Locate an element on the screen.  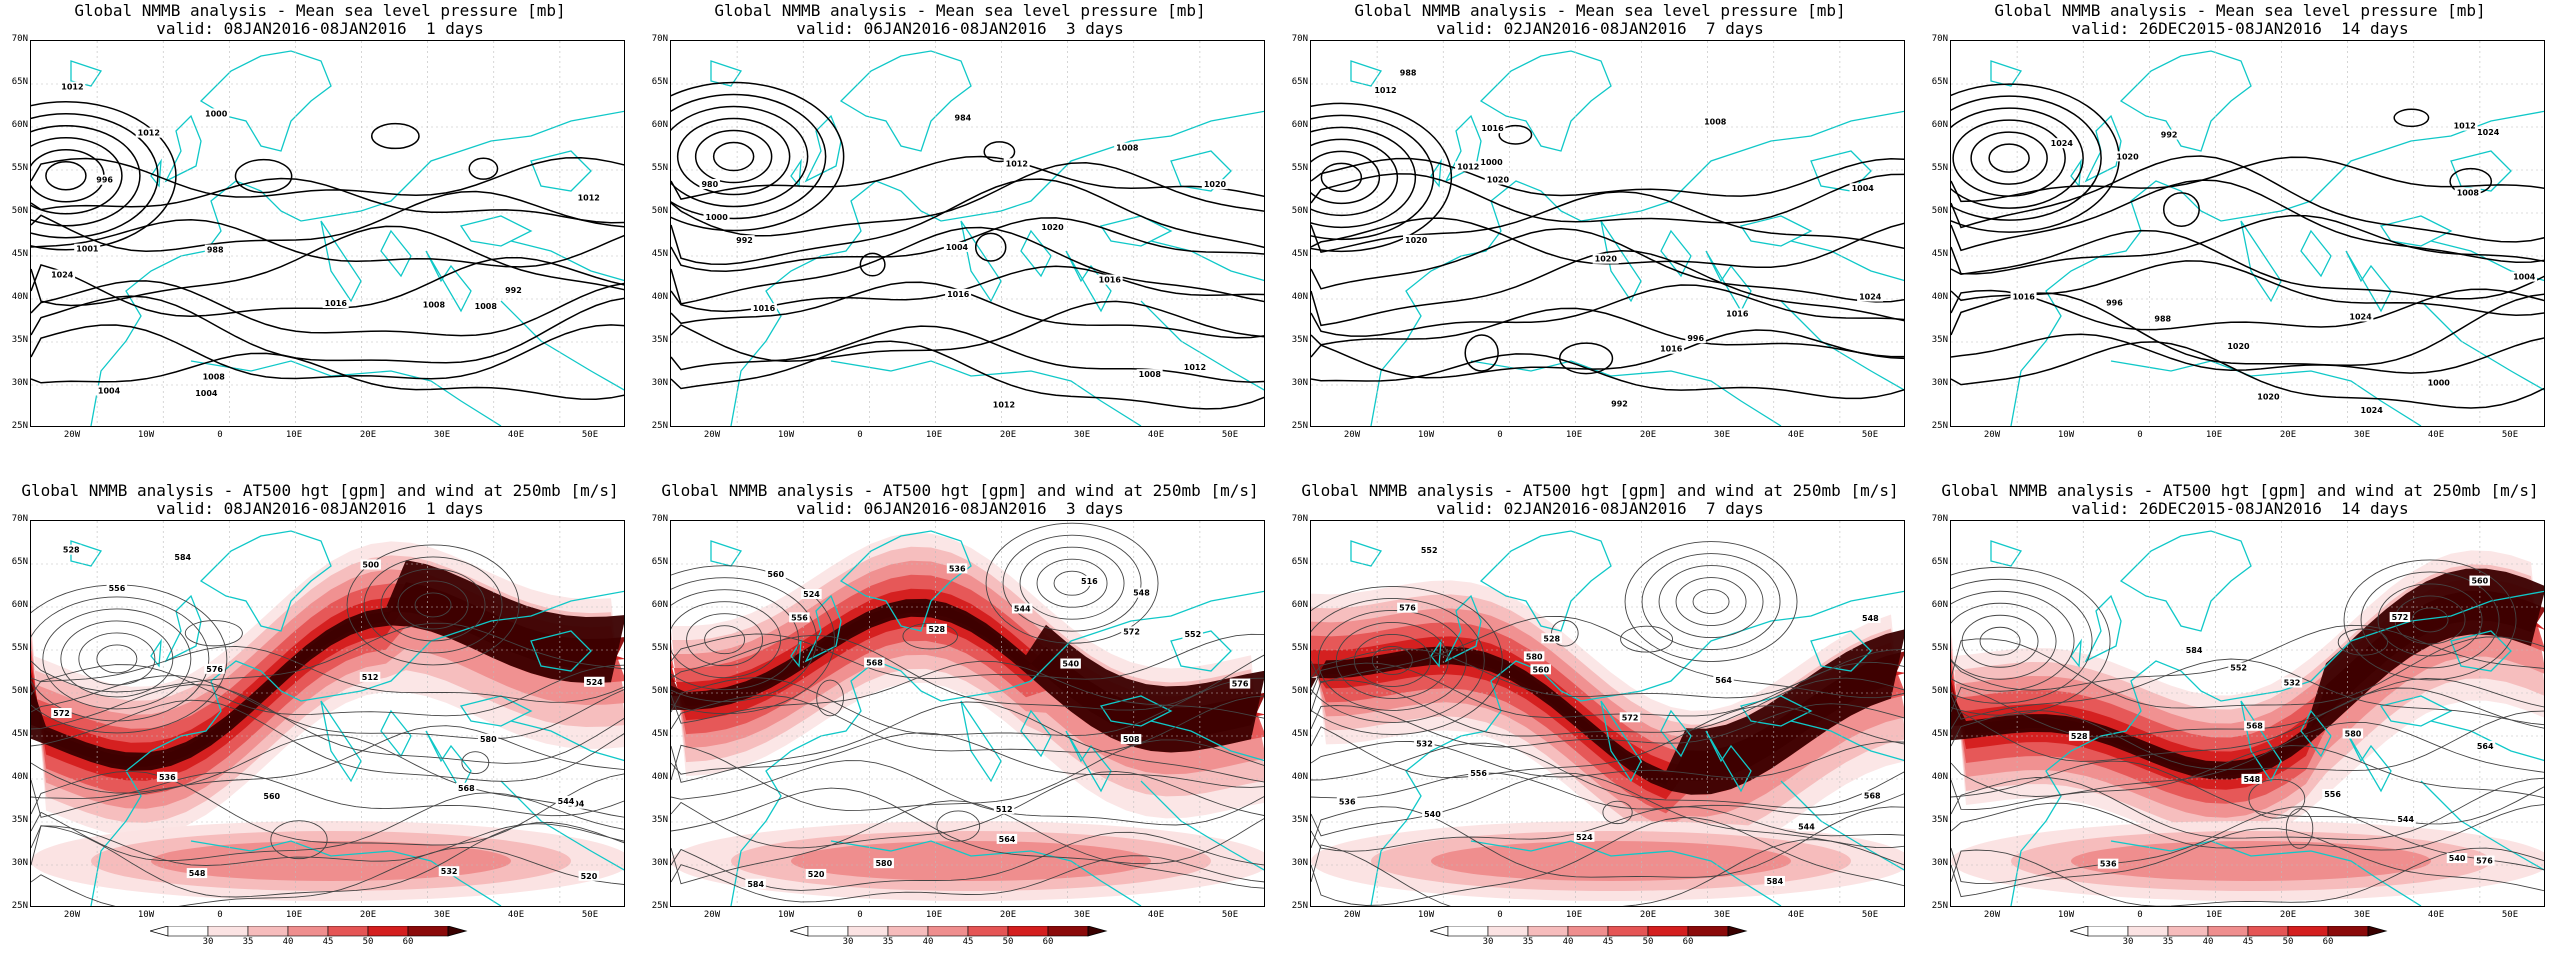
colorbar-tick: 50 is located at coordinates (1648, 942).